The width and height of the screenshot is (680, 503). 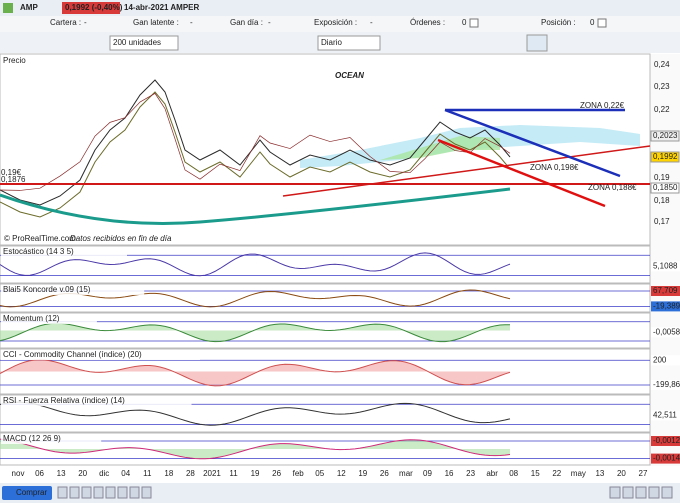 I want to click on x-axis-label: 04, so click(x=125, y=473).